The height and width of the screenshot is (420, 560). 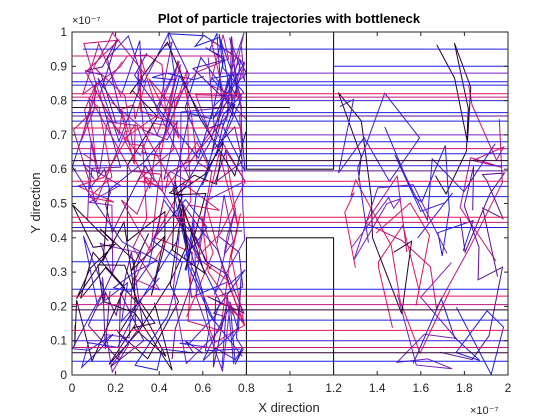 I want to click on x-tick-label: 0.6, so click(x=202, y=388).